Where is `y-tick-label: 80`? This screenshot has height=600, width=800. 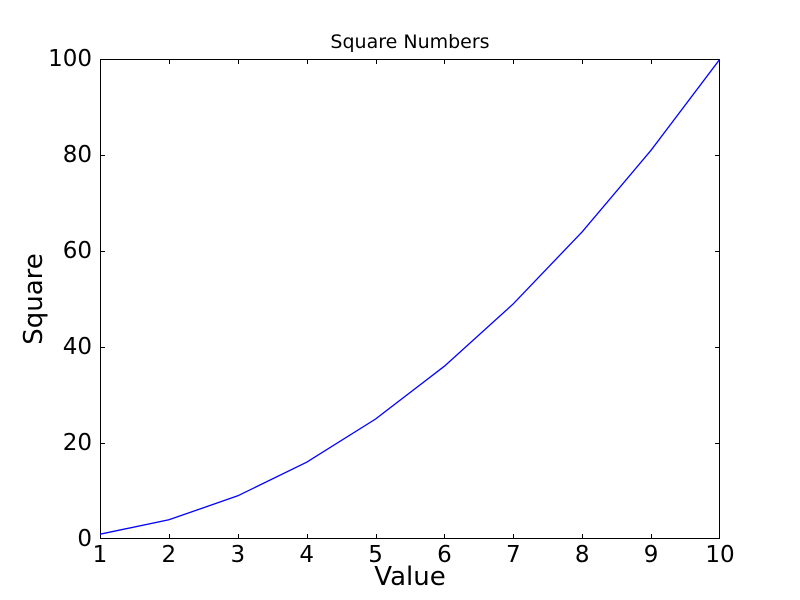 y-tick-label: 80 is located at coordinates (77, 155).